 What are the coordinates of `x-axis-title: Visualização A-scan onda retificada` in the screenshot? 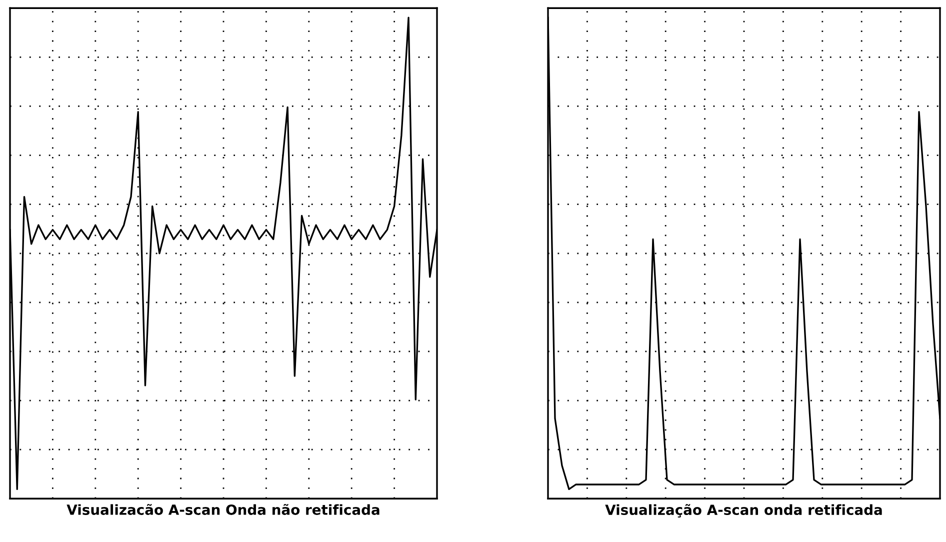 It's located at (743, 511).